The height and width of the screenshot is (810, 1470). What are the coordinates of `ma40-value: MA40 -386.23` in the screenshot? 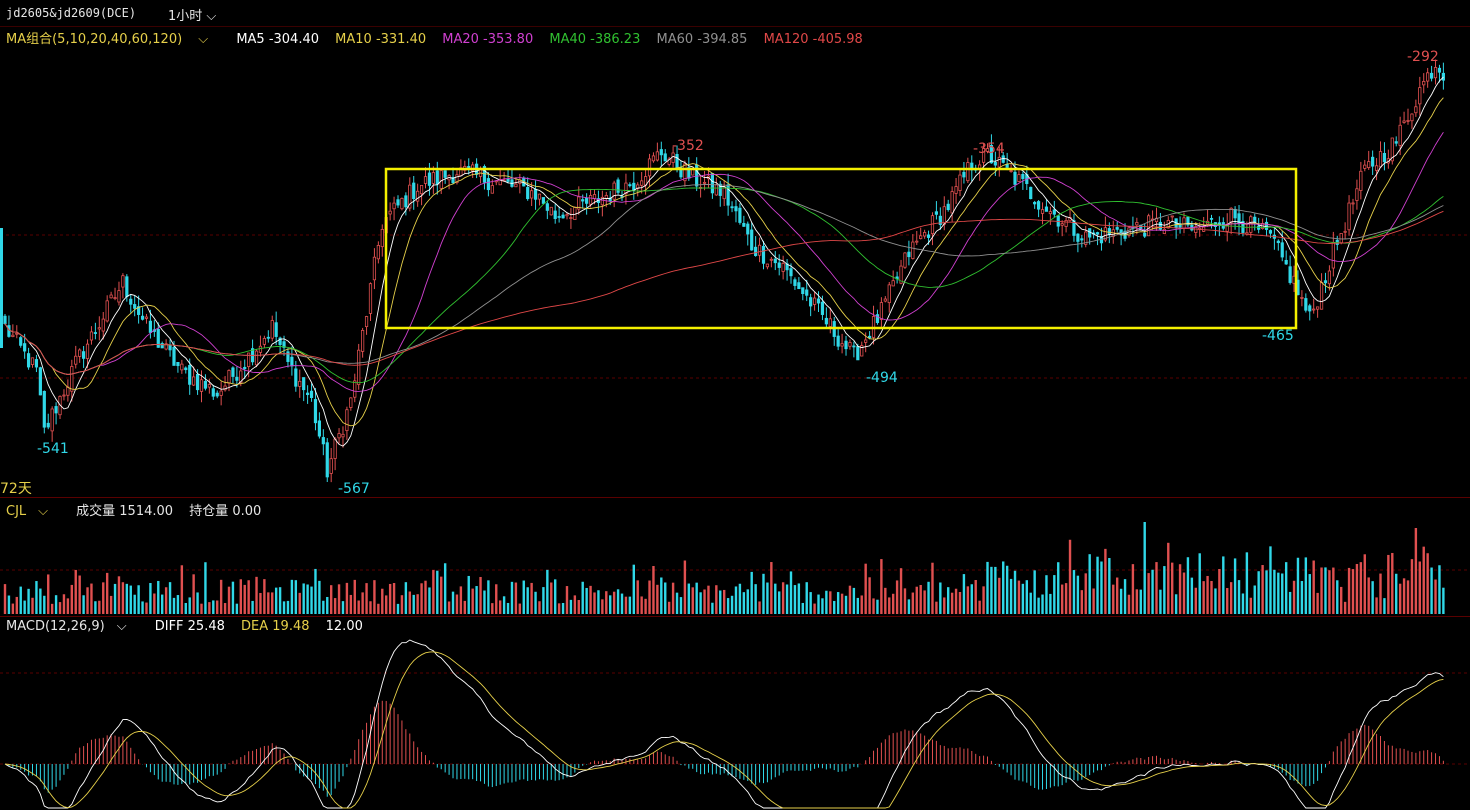 It's located at (595, 39).